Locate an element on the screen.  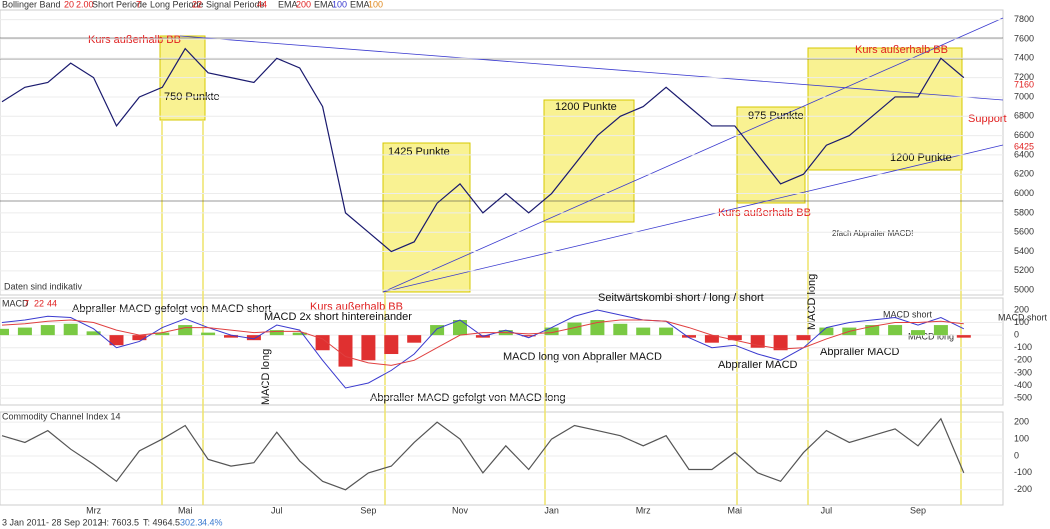
y-tick-label: 5000 is located at coordinates (1024, 290).